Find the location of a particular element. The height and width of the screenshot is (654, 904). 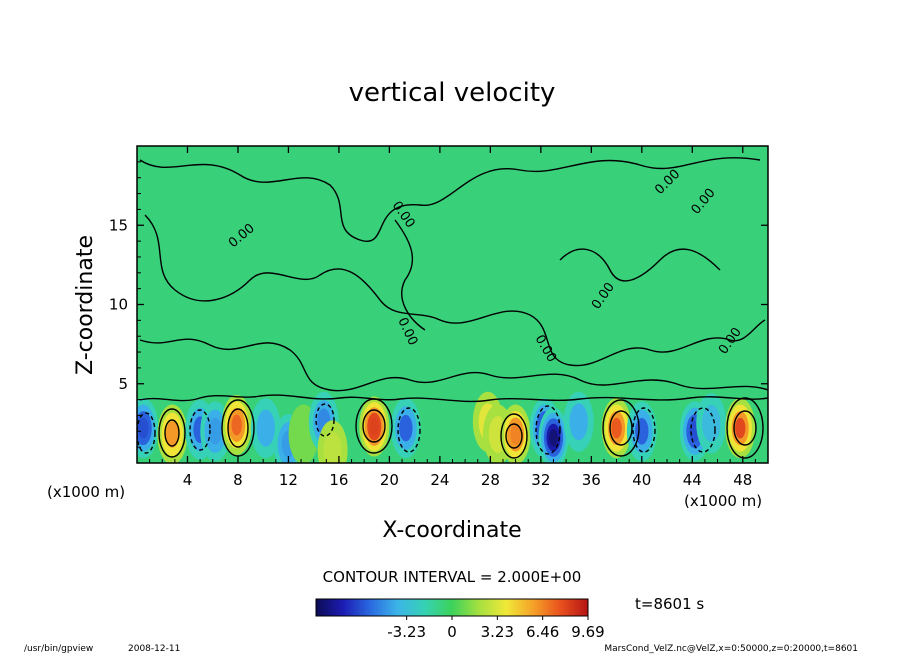

contour-interval: CONTOUR INTERVAL = 2.000E+00 is located at coordinates (452, 577).